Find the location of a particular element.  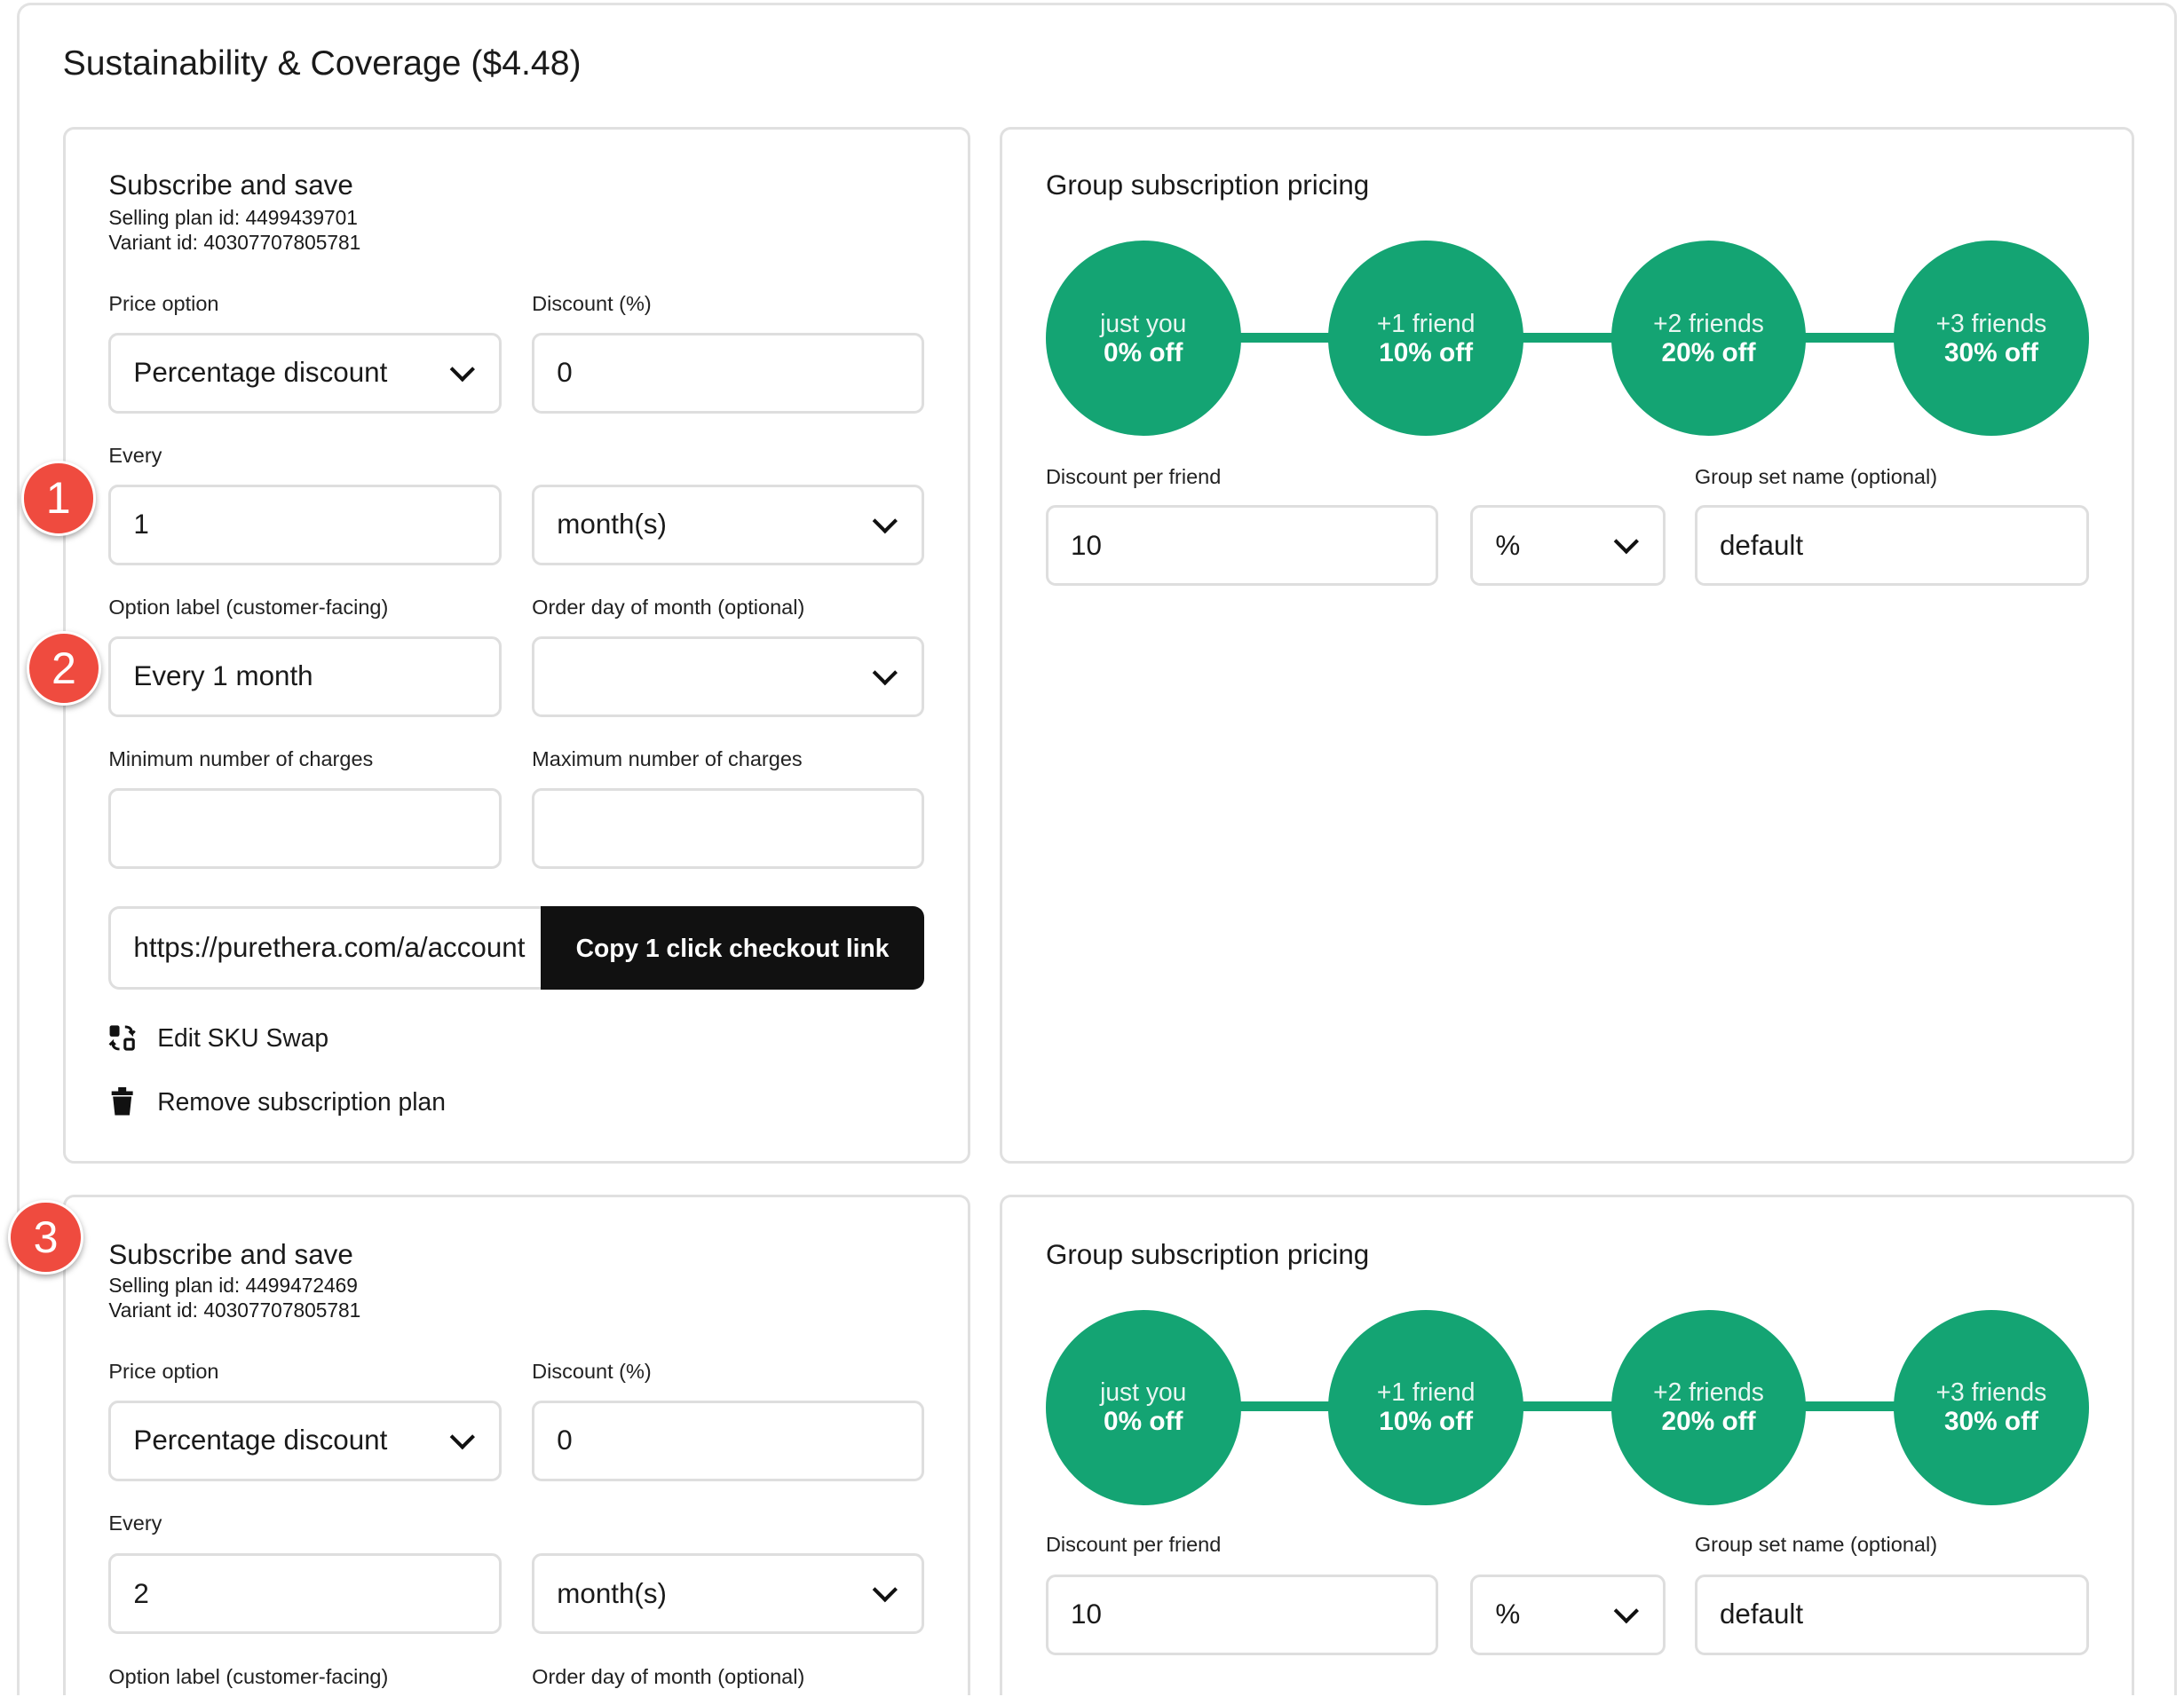

swap-icon is located at coordinates (122, 1038).